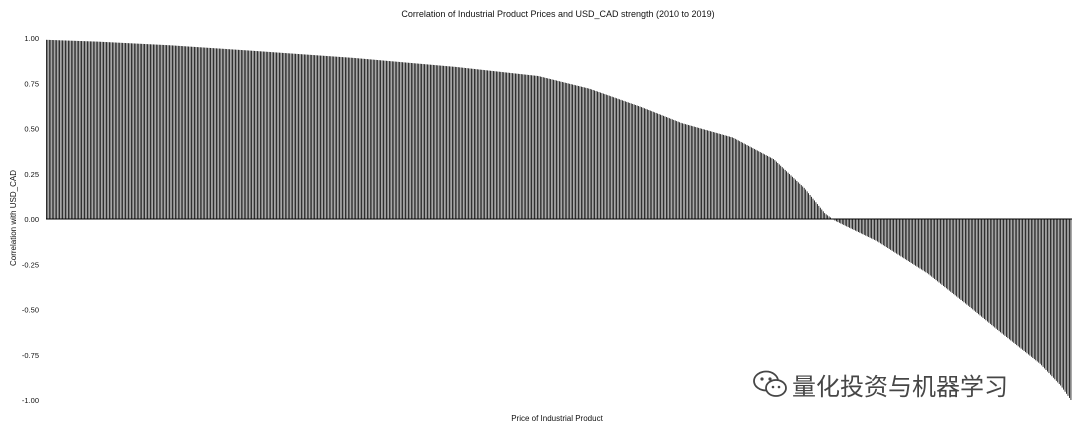  I want to click on watermark: 量化投资与机器学习, so click(880, 384).